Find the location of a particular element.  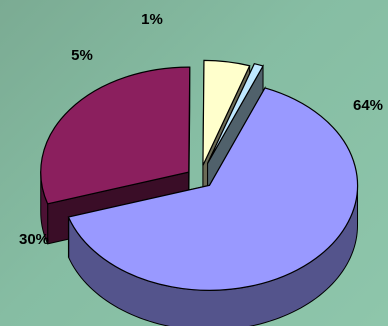

slice-label-1: 64% is located at coordinates (368, 105).